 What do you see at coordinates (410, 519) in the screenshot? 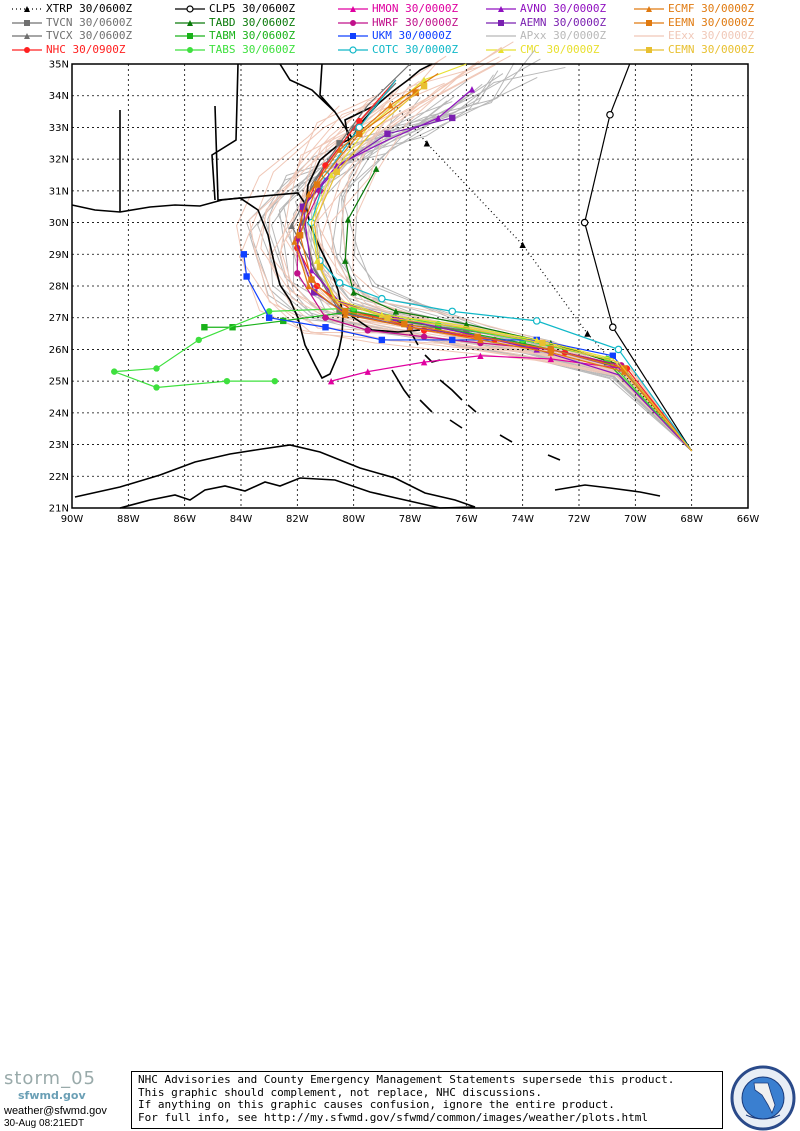
I see `lon-tick-label: 78W` at bounding box center [410, 519].